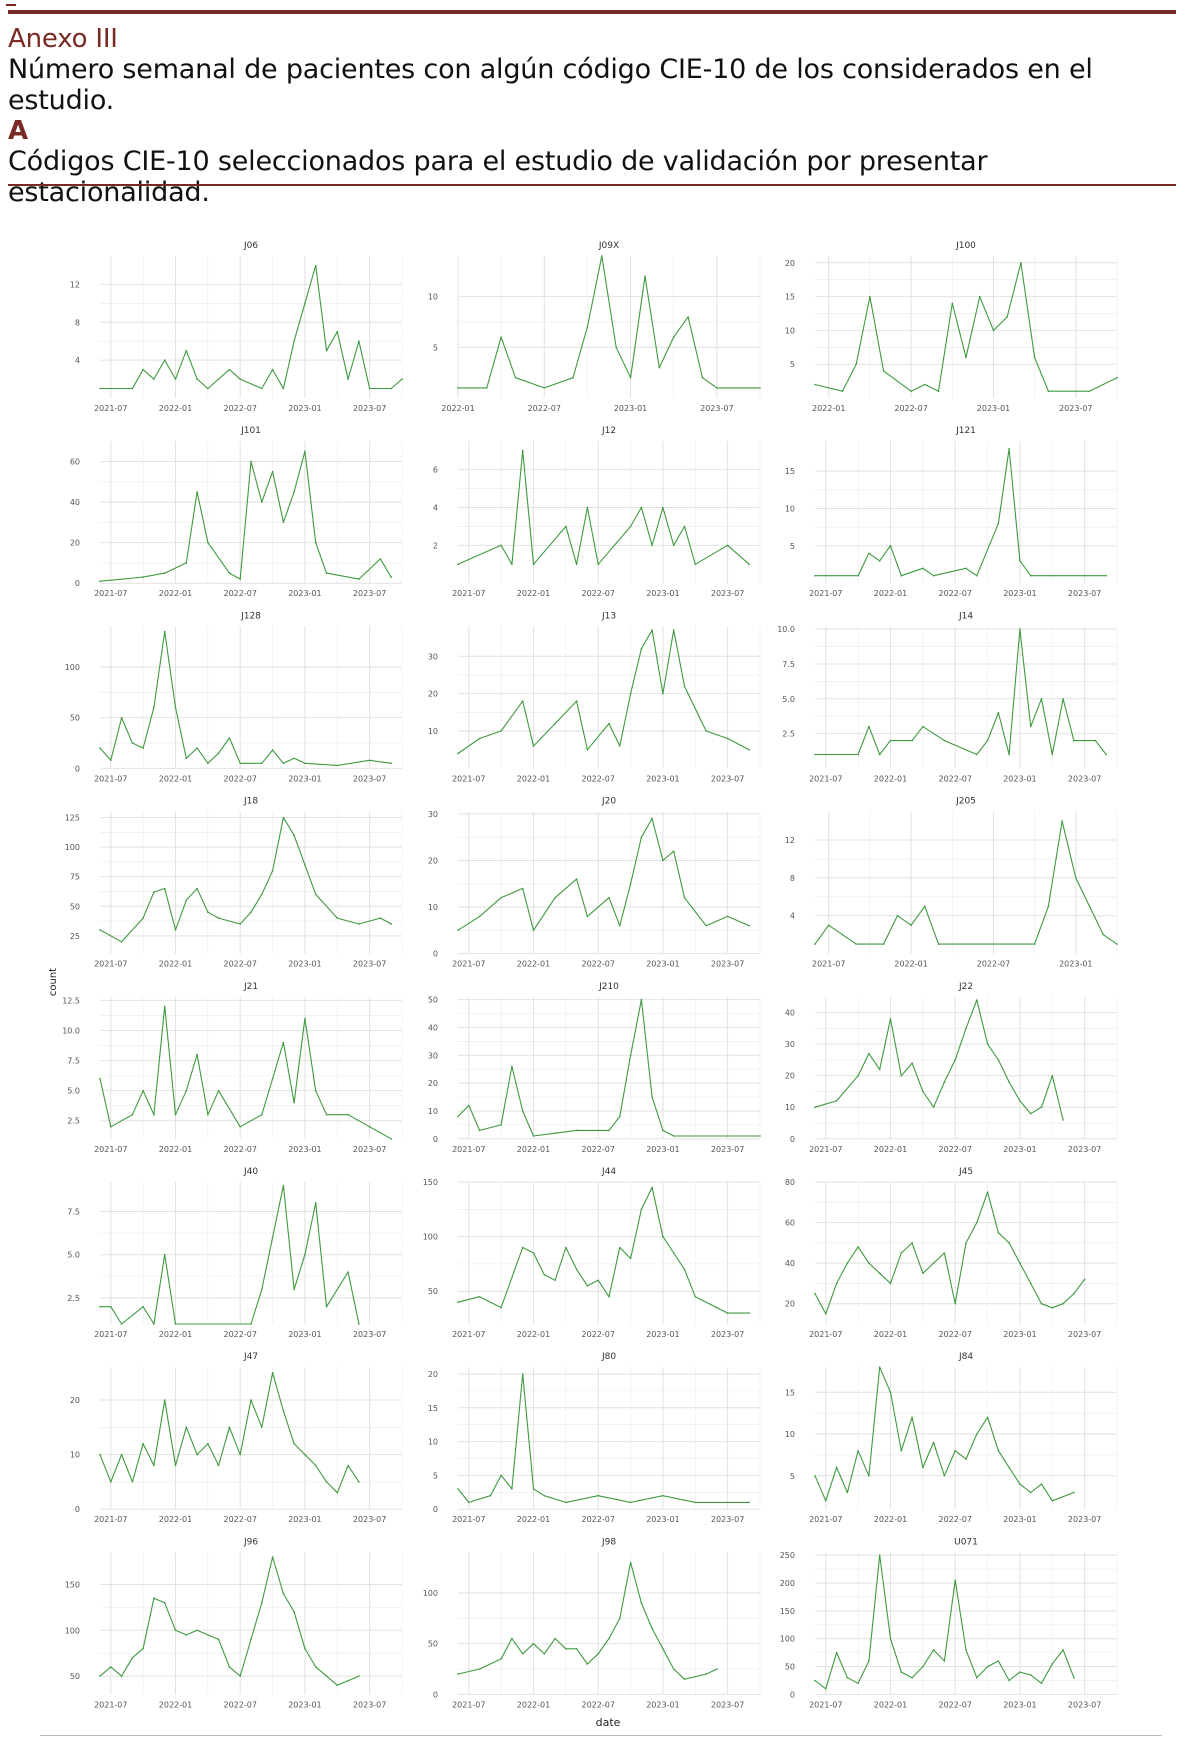 The image size is (1192, 1742). What do you see at coordinates (790, 508) in the screenshot?
I see `y-tick-label: 10` at bounding box center [790, 508].